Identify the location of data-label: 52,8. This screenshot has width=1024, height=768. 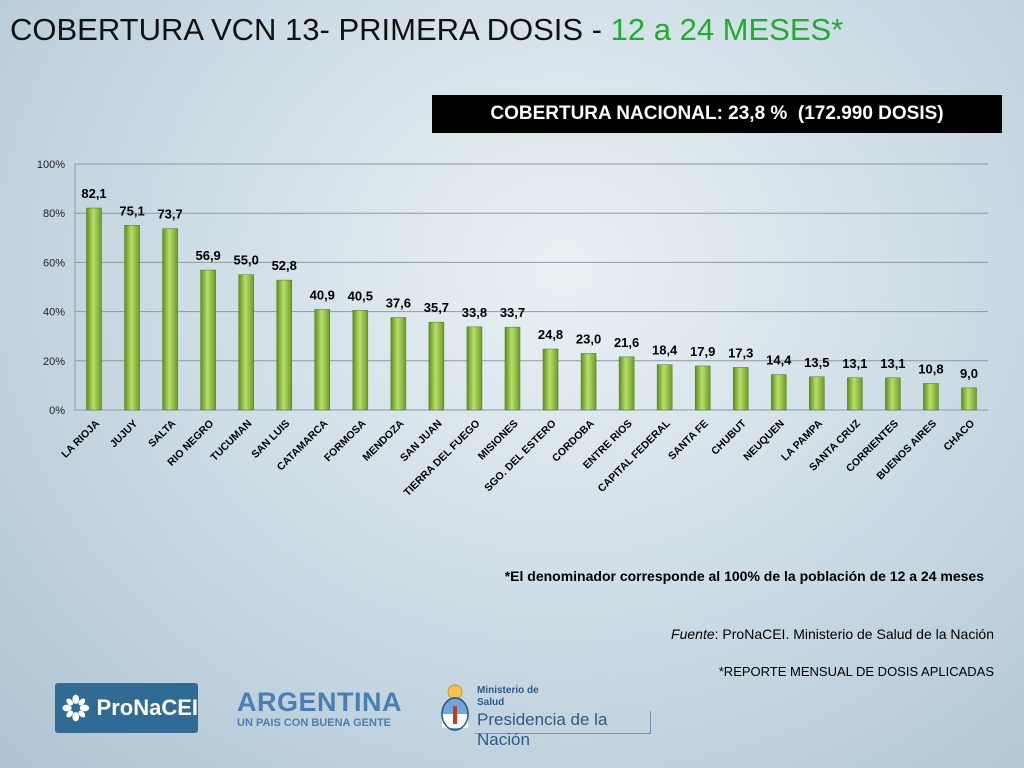
(284, 265).